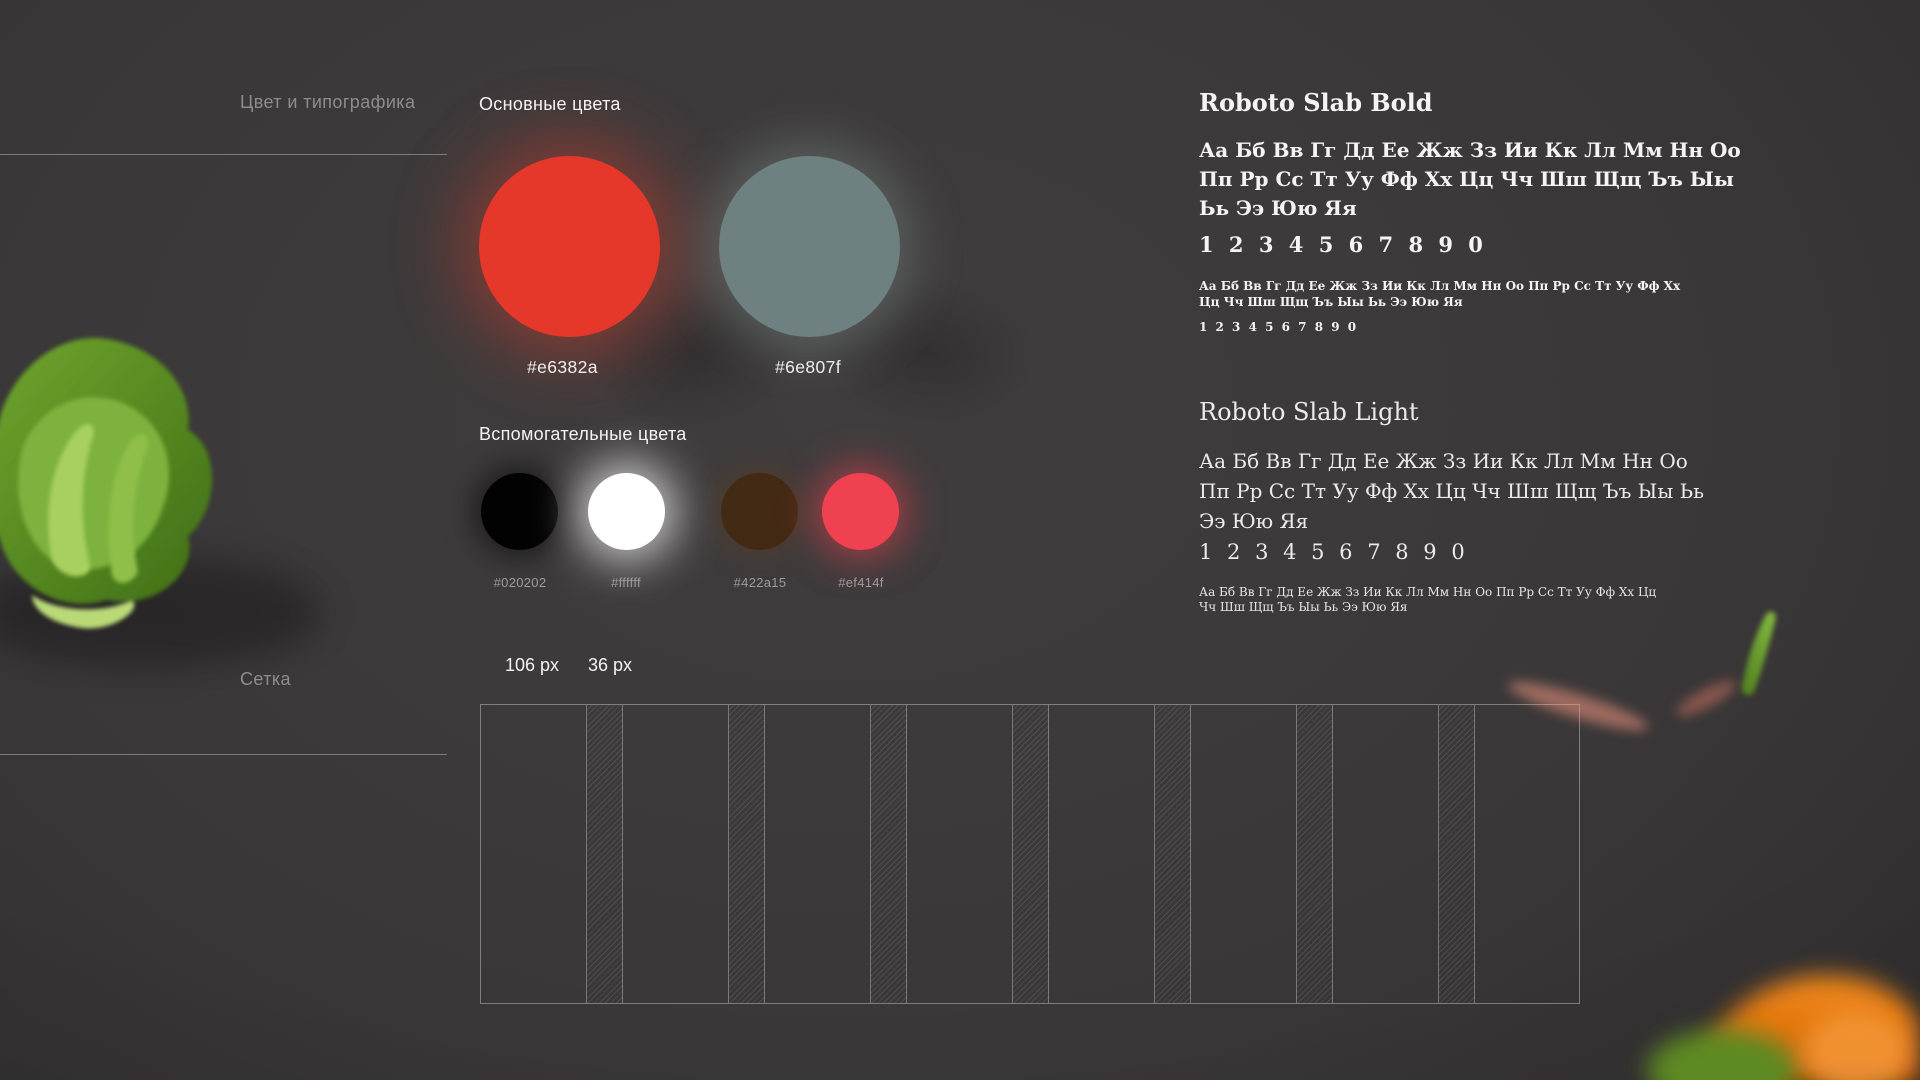 Image resolution: width=1920 pixels, height=1080 pixels. What do you see at coordinates (760, 582) in the screenshot?
I see `color-hex-label: #422a15` at bounding box center [760, 582].